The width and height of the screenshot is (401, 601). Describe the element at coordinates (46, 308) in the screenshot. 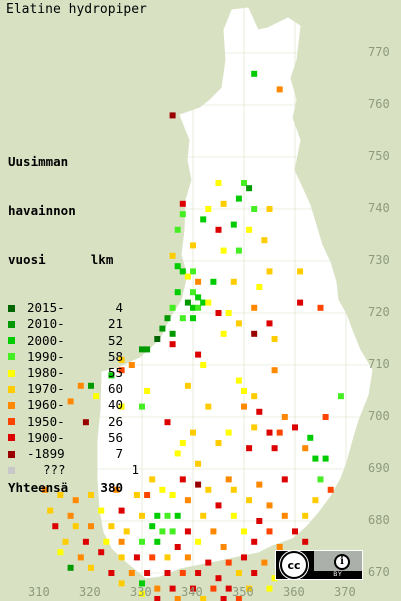

I see `legend-label: 2015-` at that location.